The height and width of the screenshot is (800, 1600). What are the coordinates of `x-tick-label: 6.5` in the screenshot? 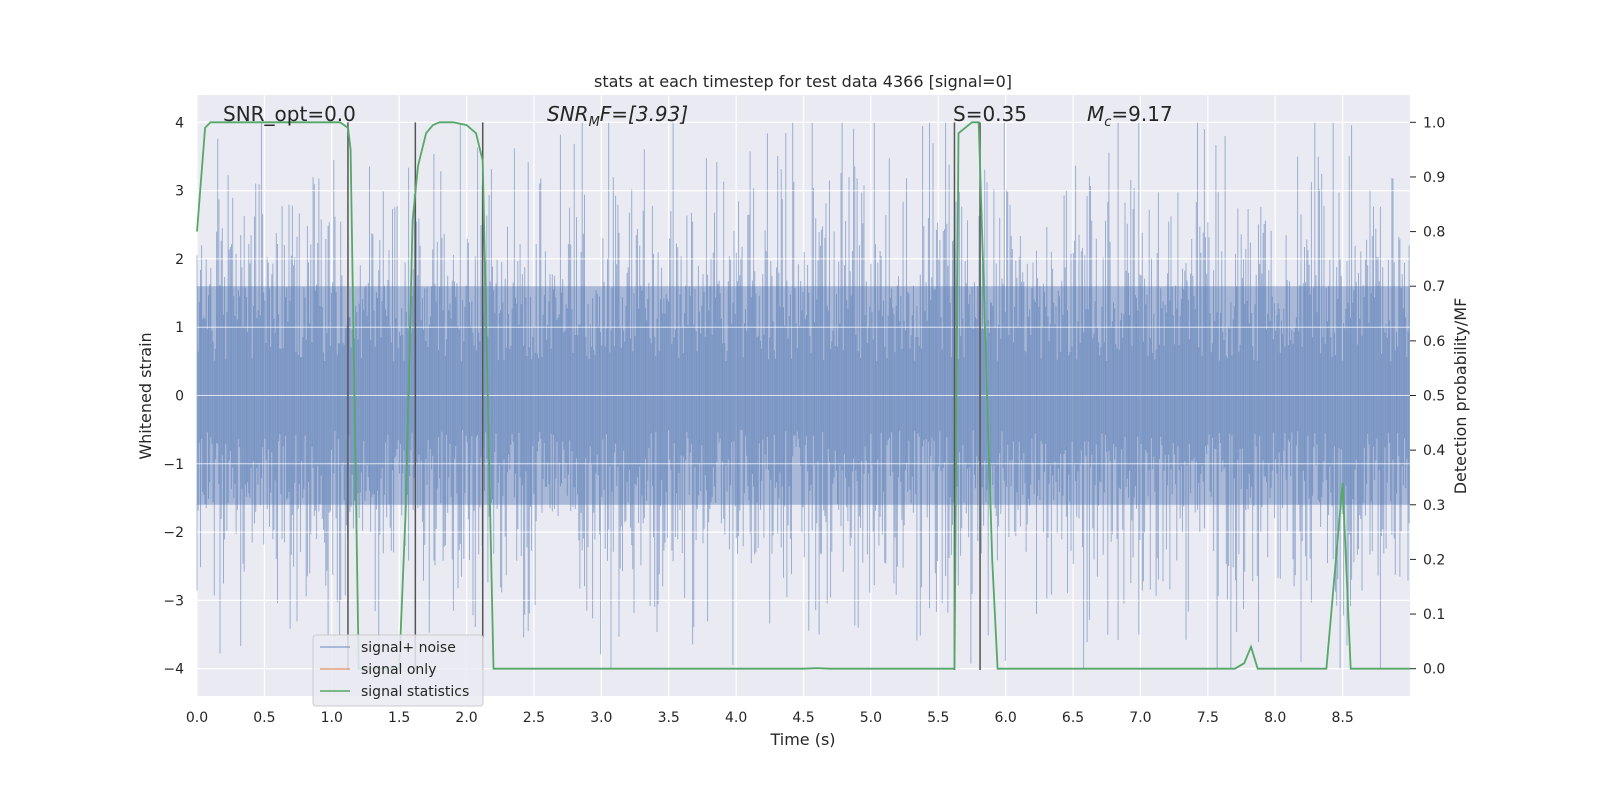 It's located at (1073, 718).